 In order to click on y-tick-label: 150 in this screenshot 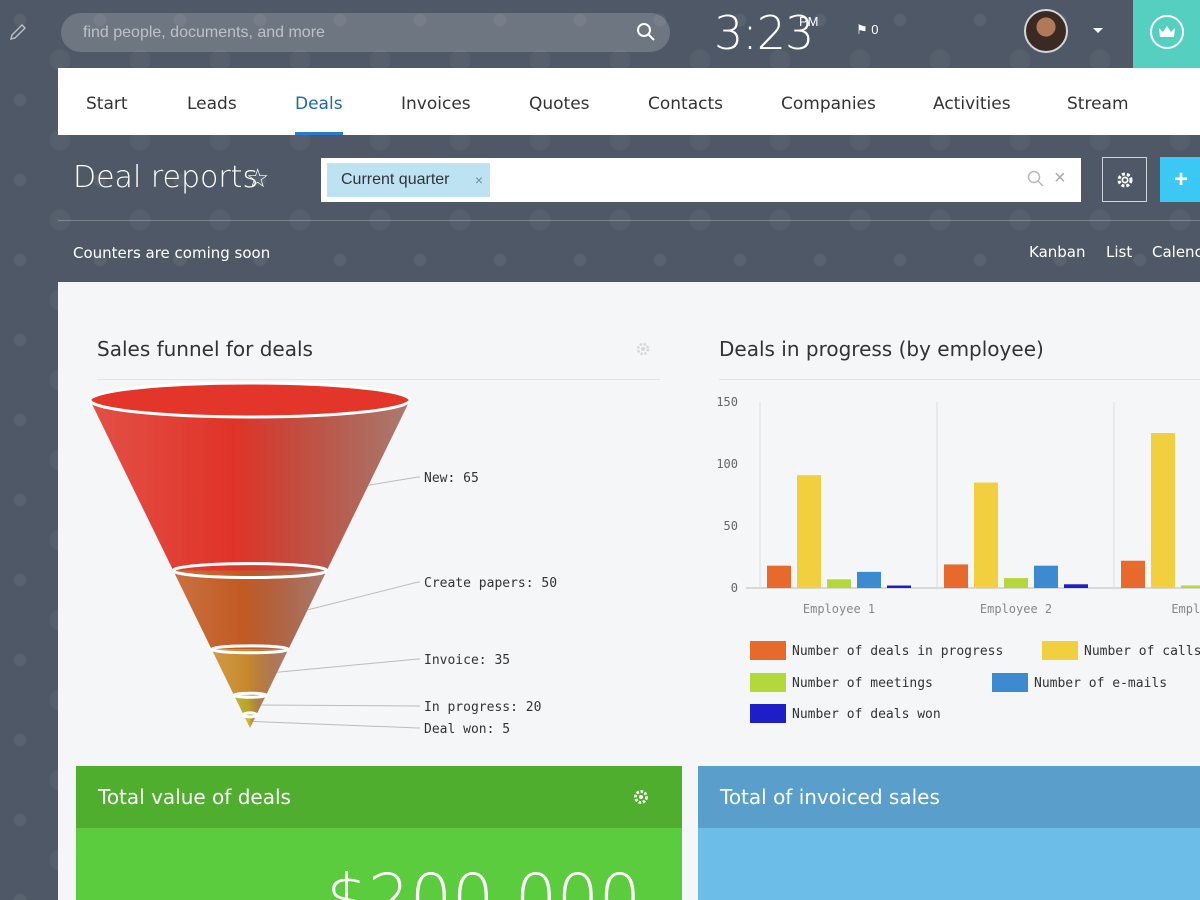, I will do `click(727, 402)`.